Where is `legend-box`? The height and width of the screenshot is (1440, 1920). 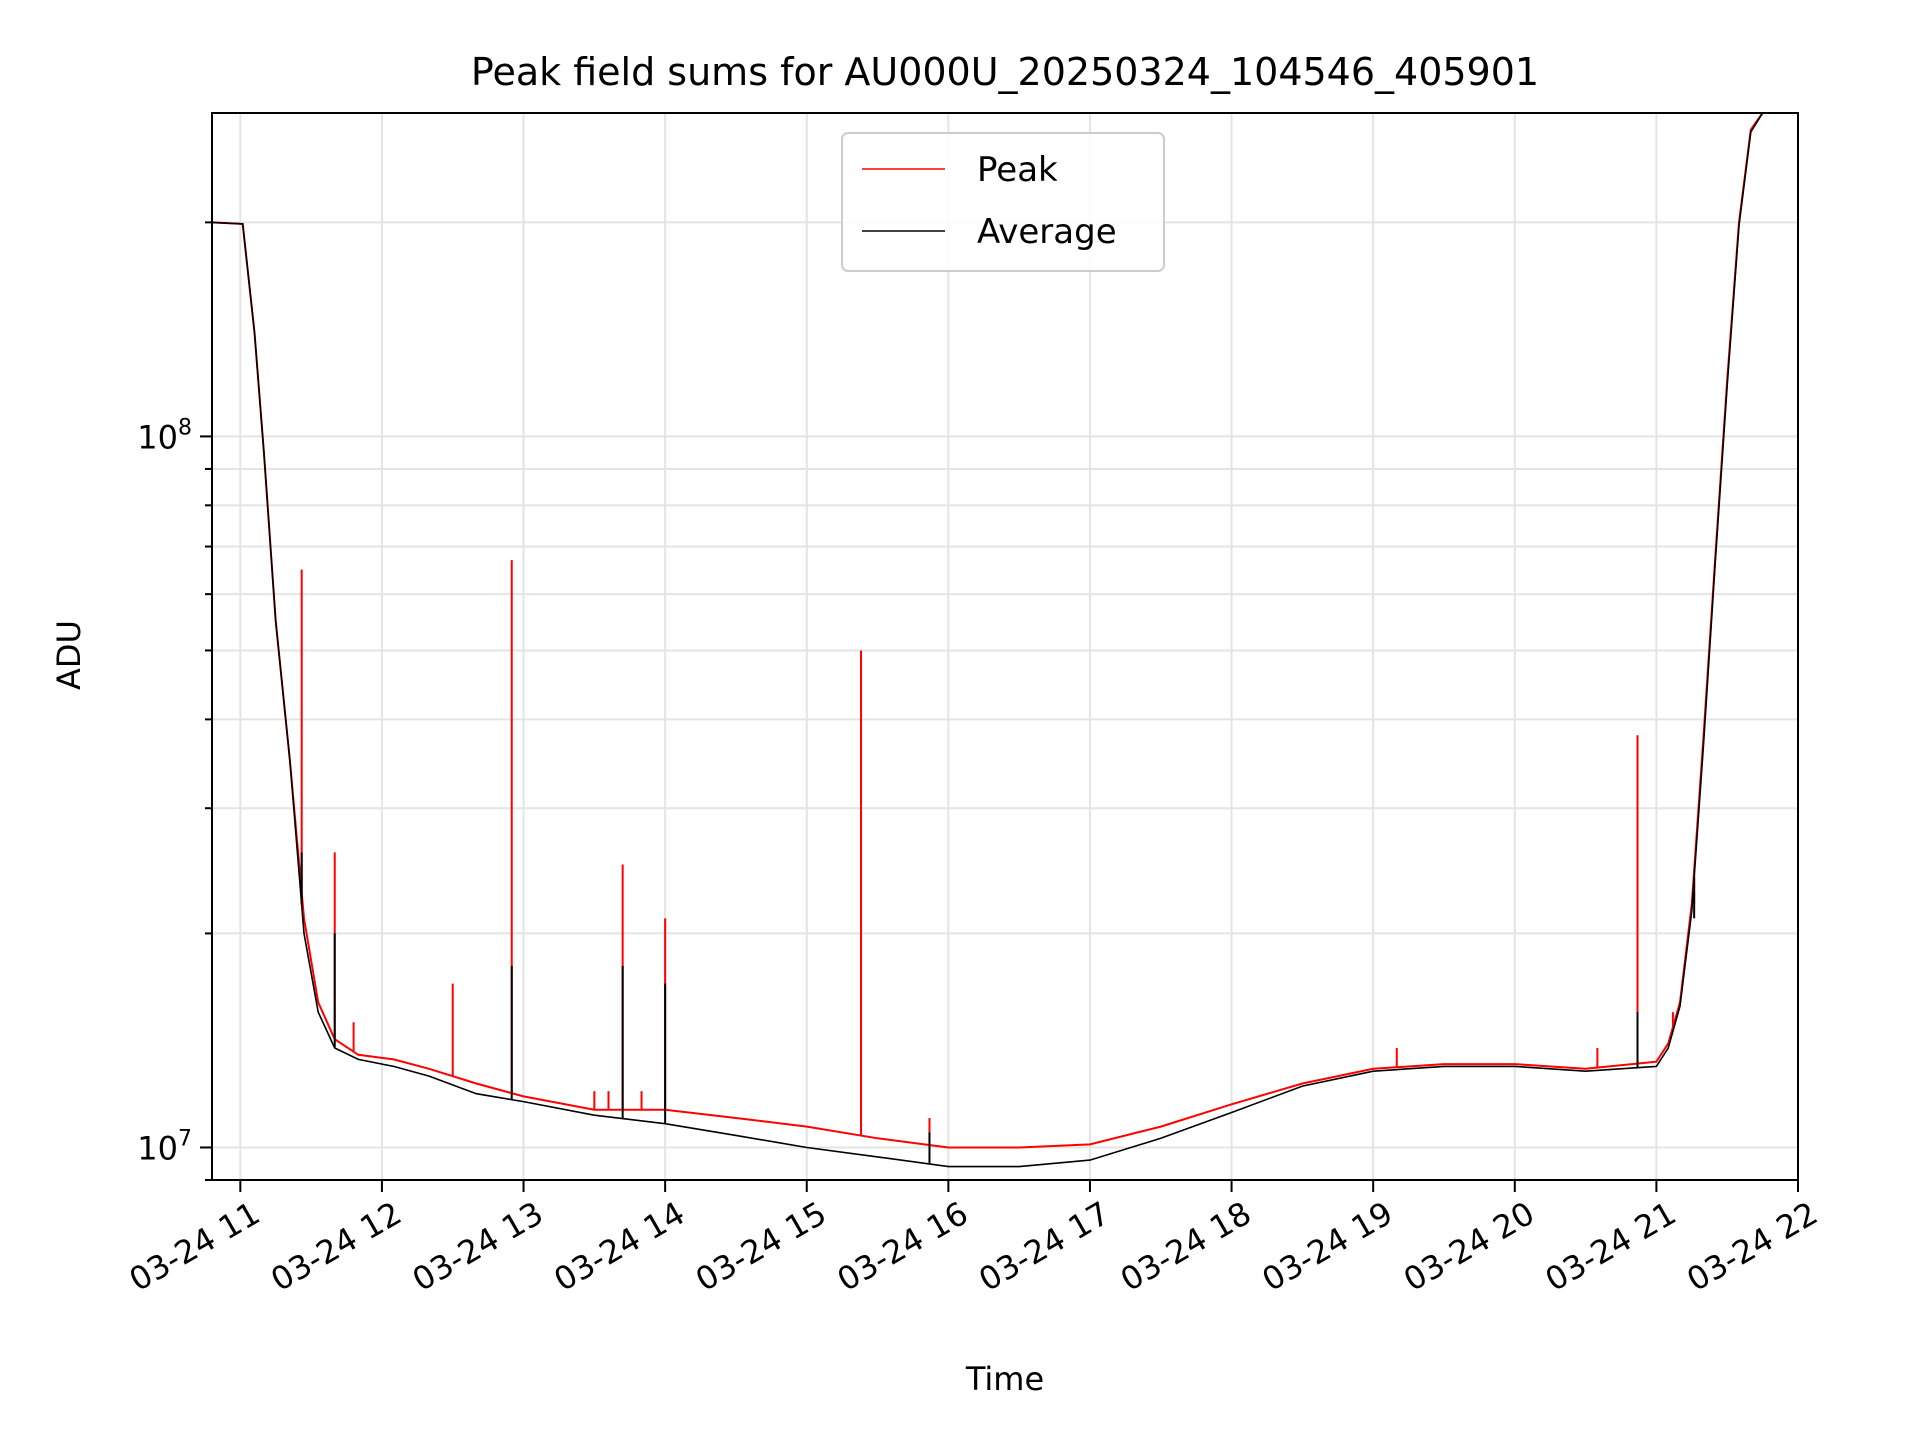 legend-box is located at coordinates (1003, 202).